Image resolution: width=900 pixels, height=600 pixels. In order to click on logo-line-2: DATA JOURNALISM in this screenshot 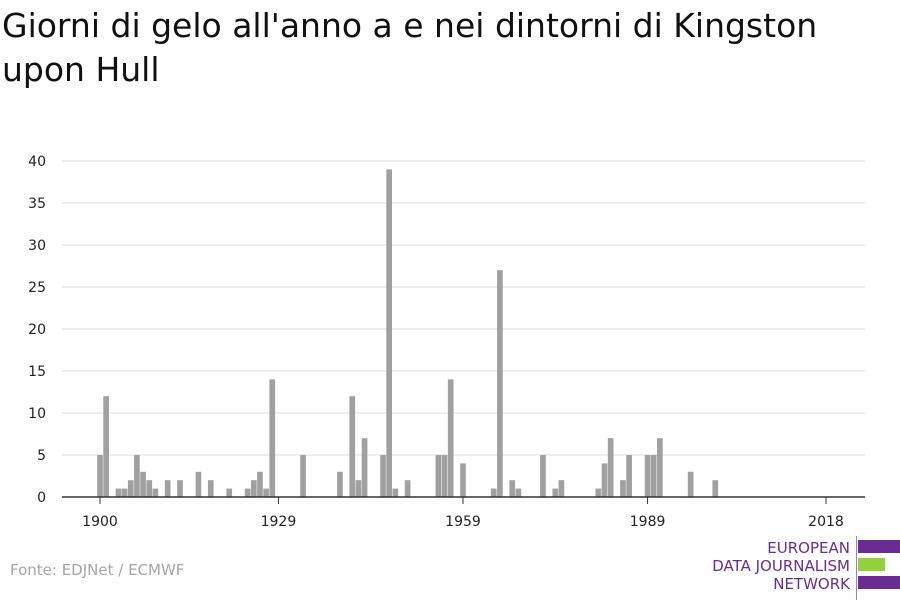, I will do `click(781, 566)`.